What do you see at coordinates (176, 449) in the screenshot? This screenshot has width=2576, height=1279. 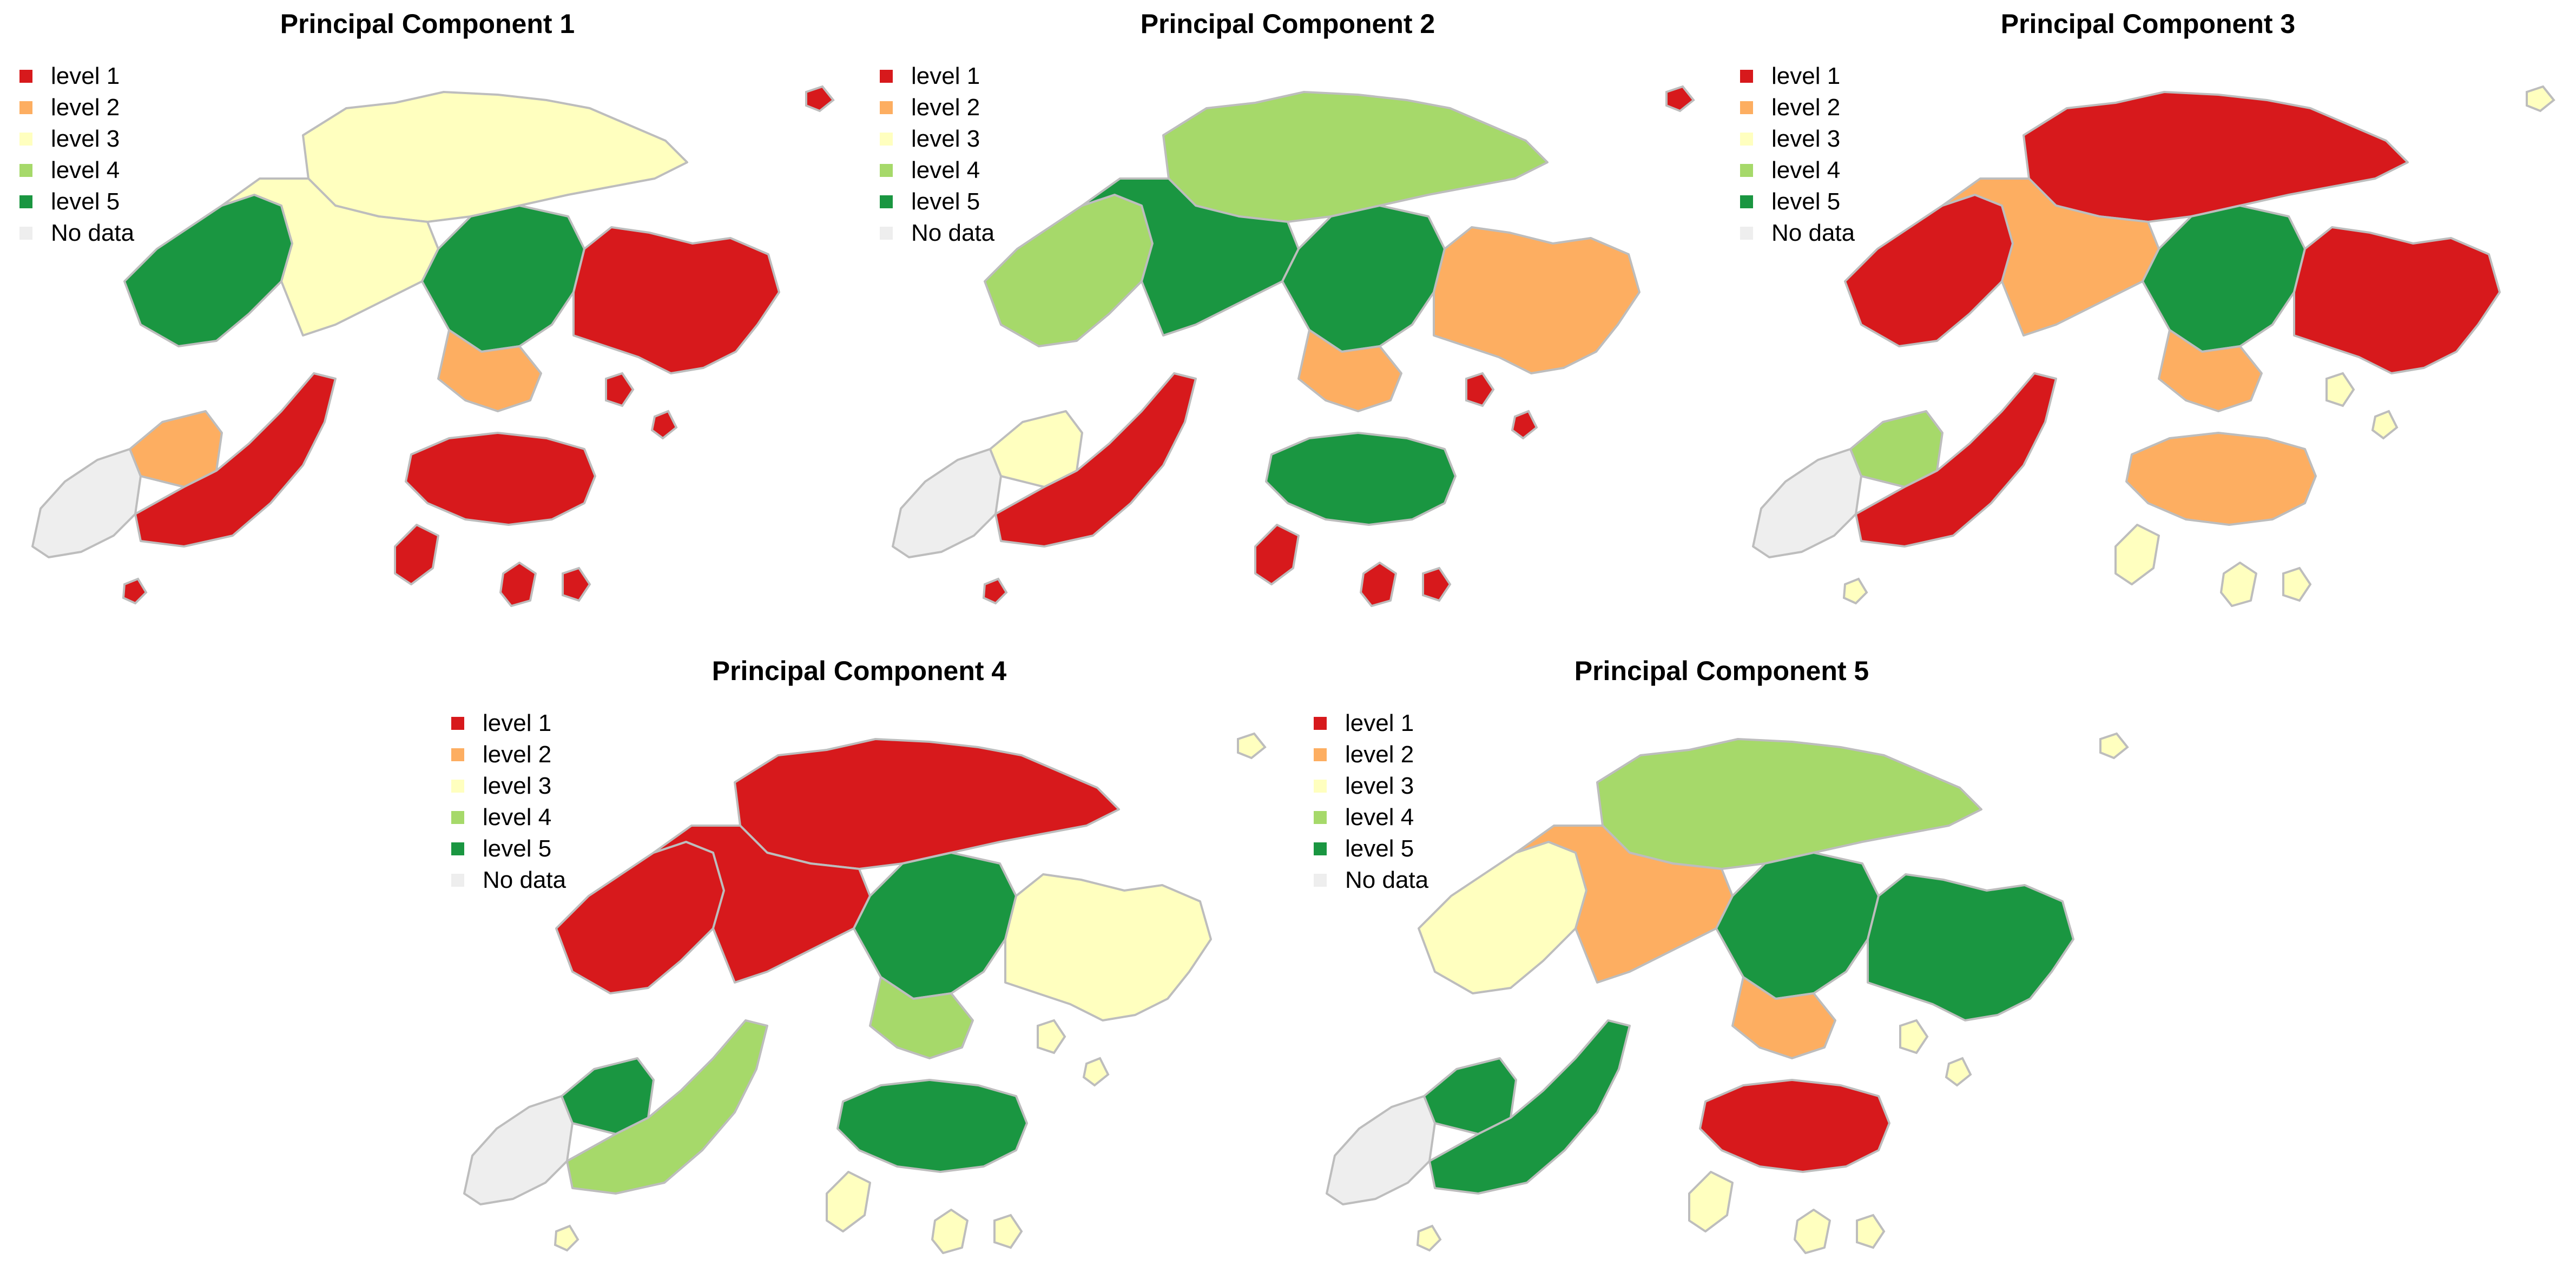 I see `region-lantau-north` at bounding box center [176, 449].